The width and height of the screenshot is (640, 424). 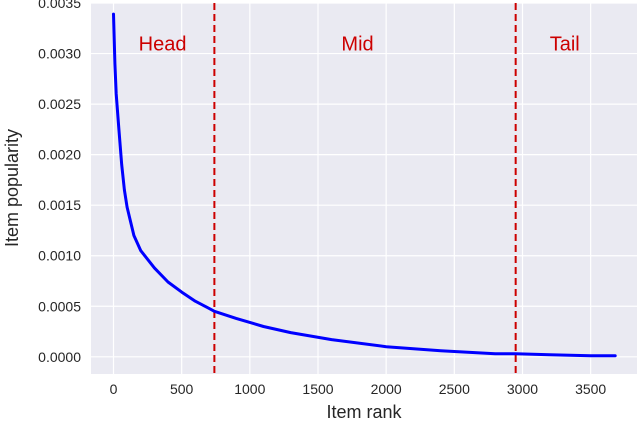 I want to click on region-label-head: Head, so click(x=163, y=44).